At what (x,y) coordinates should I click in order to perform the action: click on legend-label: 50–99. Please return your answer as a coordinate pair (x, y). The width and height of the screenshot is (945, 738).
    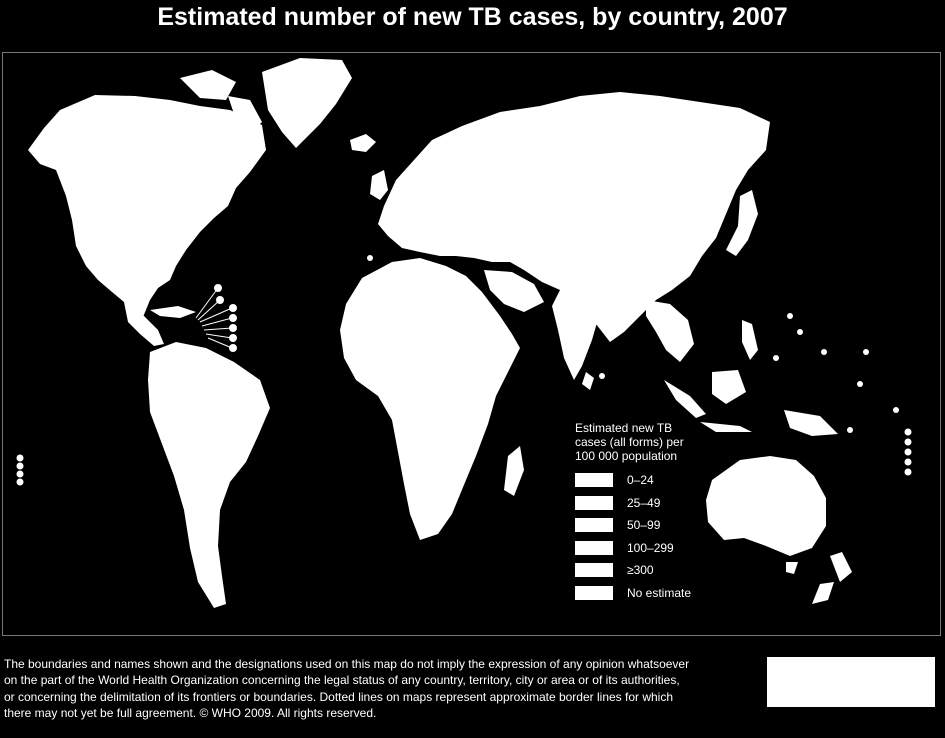
    Looking at the image, I should click on (644, 525).